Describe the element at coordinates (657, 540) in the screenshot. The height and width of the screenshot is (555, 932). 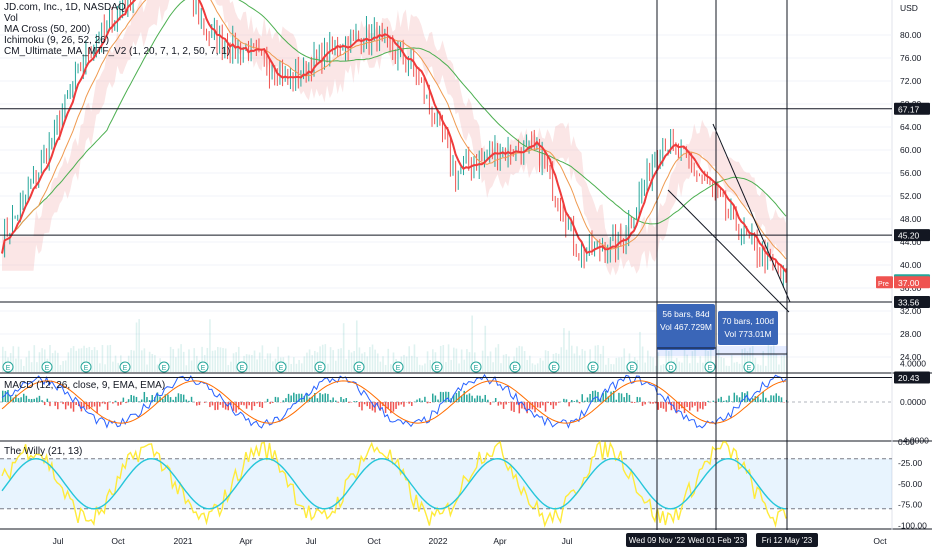
I see `time-highlight-label: Wed 09 Nov '22` at that location.